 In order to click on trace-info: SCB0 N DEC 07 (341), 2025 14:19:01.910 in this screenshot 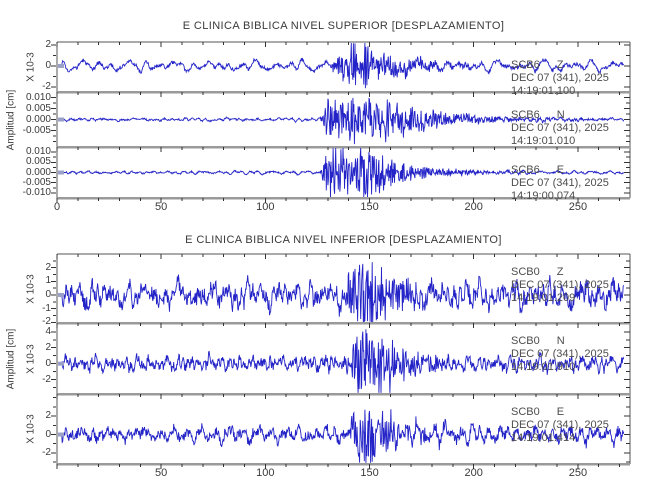, I will do `click(560, 354)`.